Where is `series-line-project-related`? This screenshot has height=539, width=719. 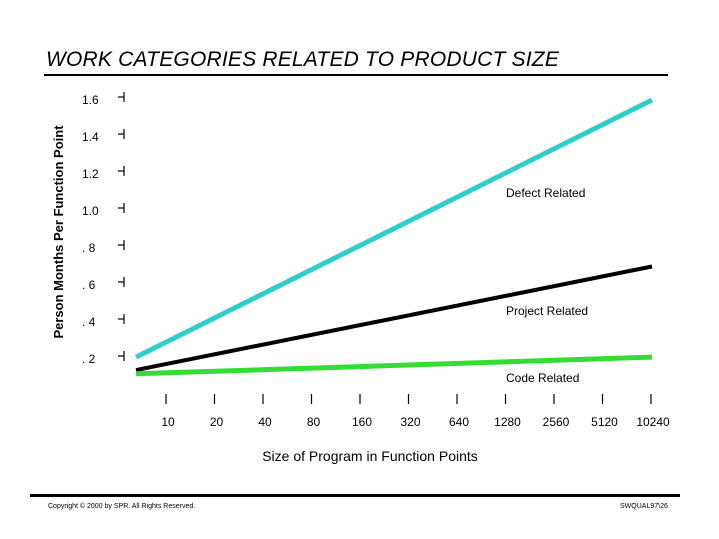
series-line-project-related is located at coordinates (394, 318).